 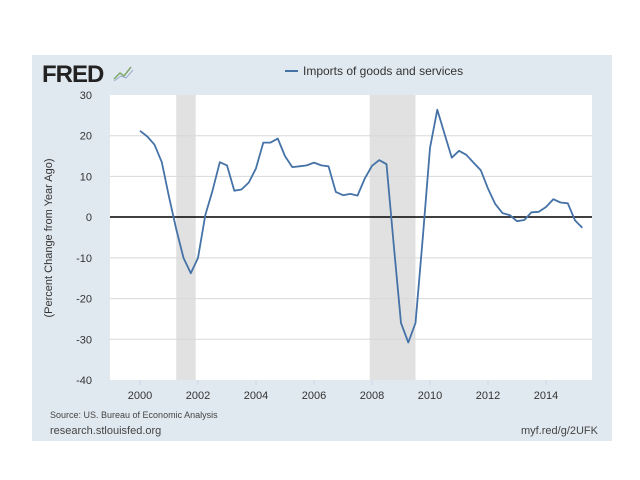 What do you see at coordinates (560, 431) in the screenshot?
I see `short-link: myf.red/g/2UFK` at bounding box center [560, 431].